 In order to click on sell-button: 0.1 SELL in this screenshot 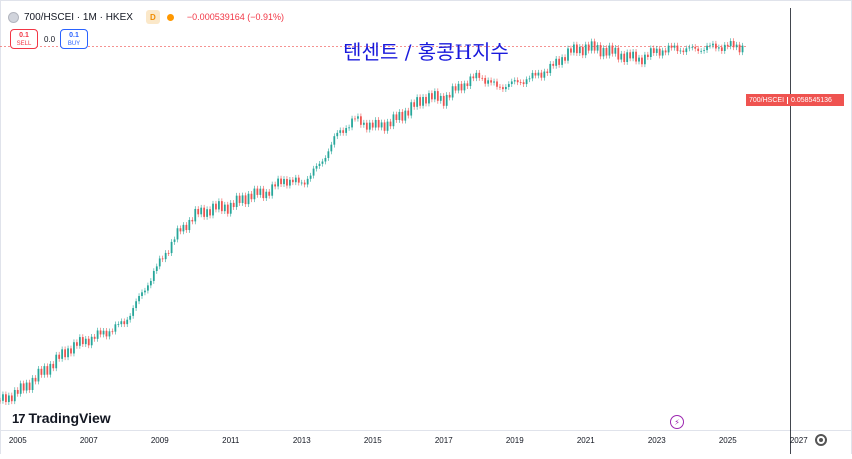, I will do `click(24, 39)`.